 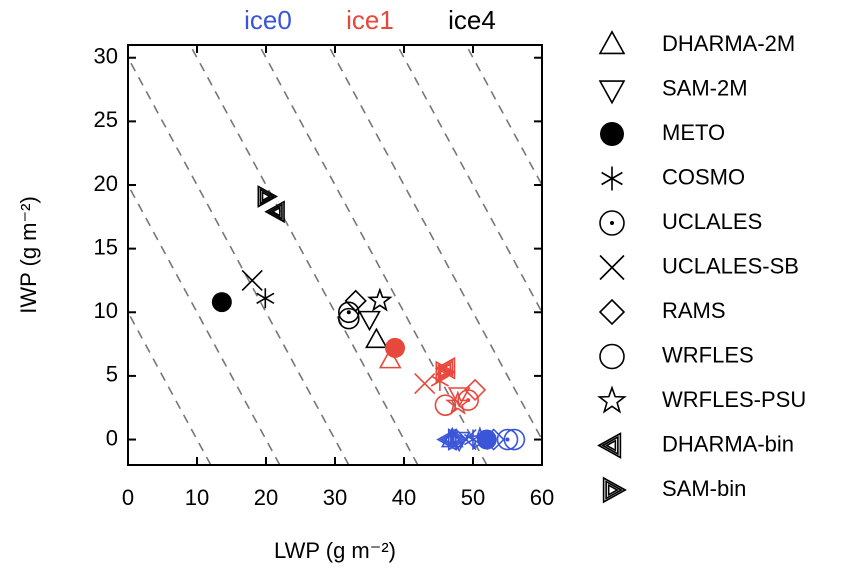 What do you see at coordinates (106, 183) in the screenshot?
I see `y-tick-label: 20` at bounding box center [106, 183].